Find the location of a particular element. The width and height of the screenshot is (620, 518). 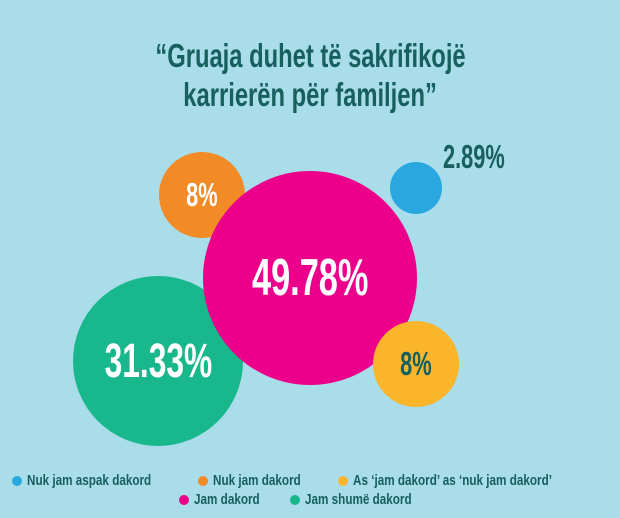

legend-label: Jam dakord is located at coordinates (226, 499).